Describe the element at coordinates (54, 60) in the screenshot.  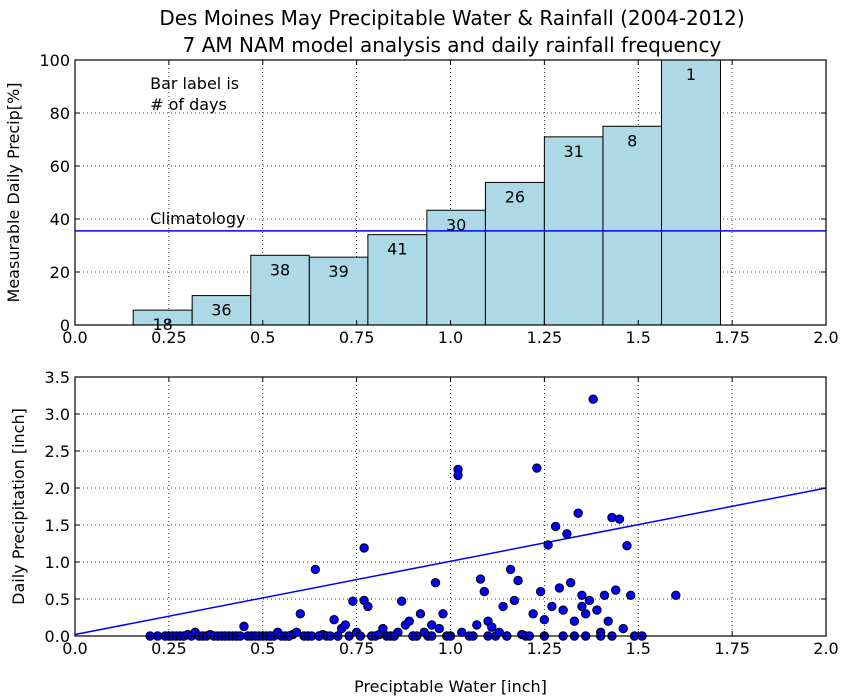
I see `top-y-tick-label: 100` at that location.